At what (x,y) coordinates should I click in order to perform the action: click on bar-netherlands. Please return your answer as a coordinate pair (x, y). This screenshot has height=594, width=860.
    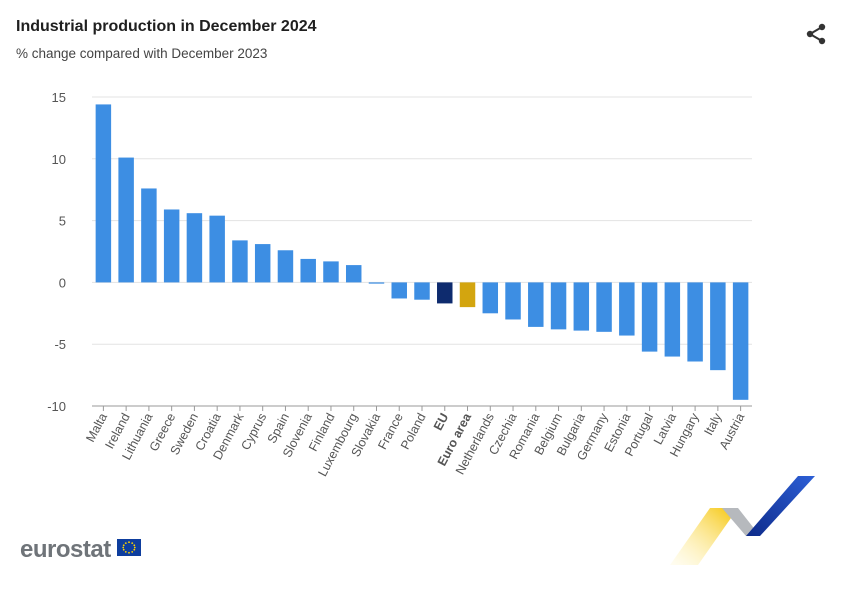
    Looking at the image, I should click on (490, 298).